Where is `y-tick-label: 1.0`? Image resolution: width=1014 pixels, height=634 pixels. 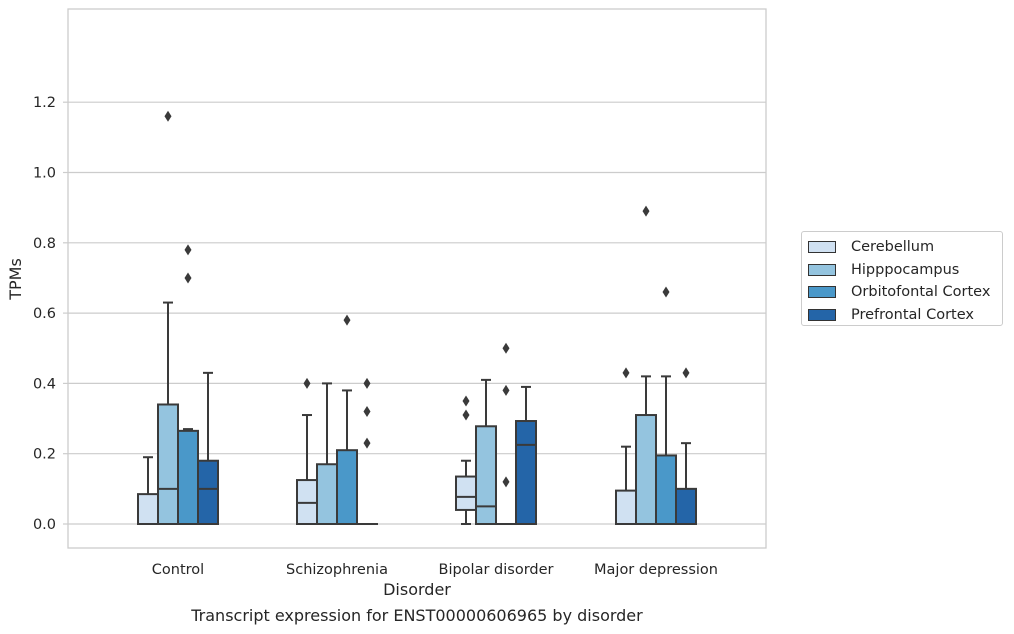 y-tick-label: 1.0 is located at coordinates (44, 174).